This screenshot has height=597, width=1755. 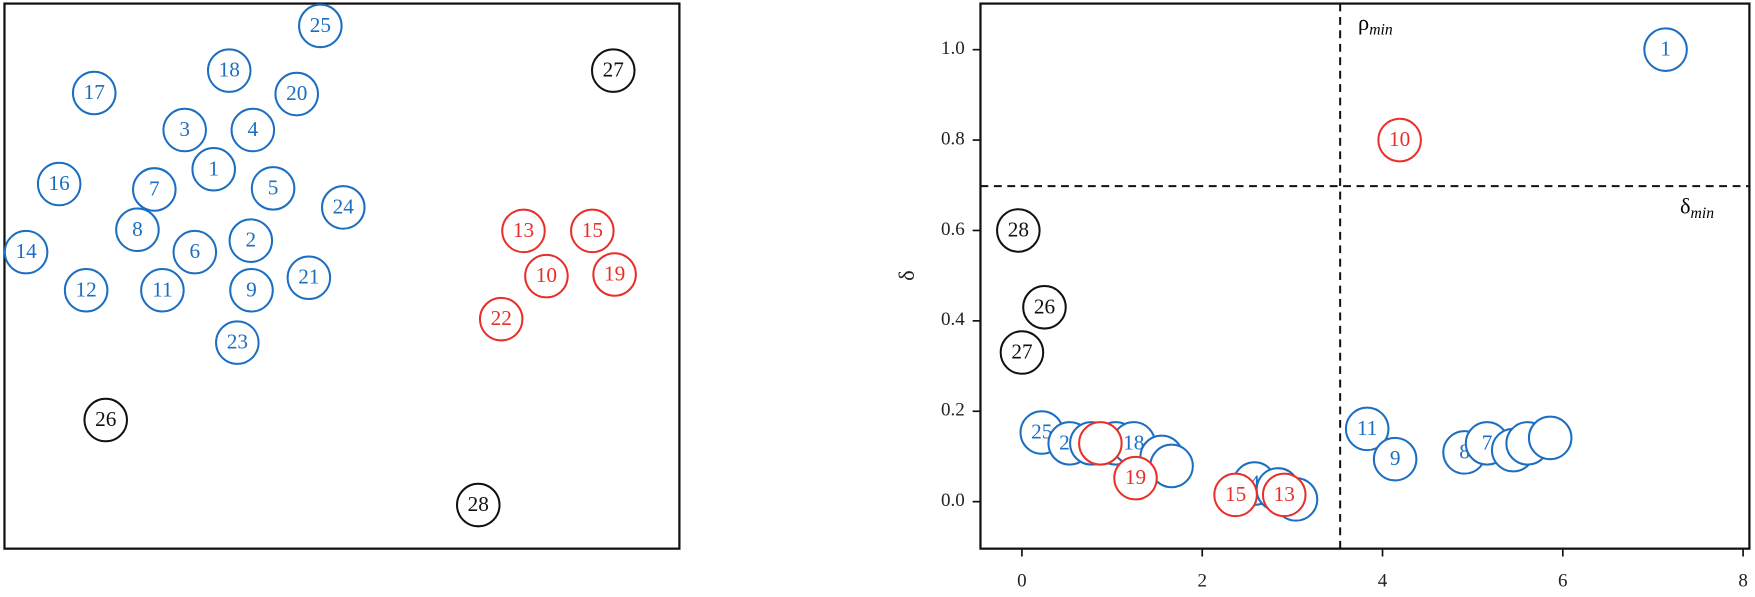 I want to click on y-axis-label: δ, so click(x=906, y=275).